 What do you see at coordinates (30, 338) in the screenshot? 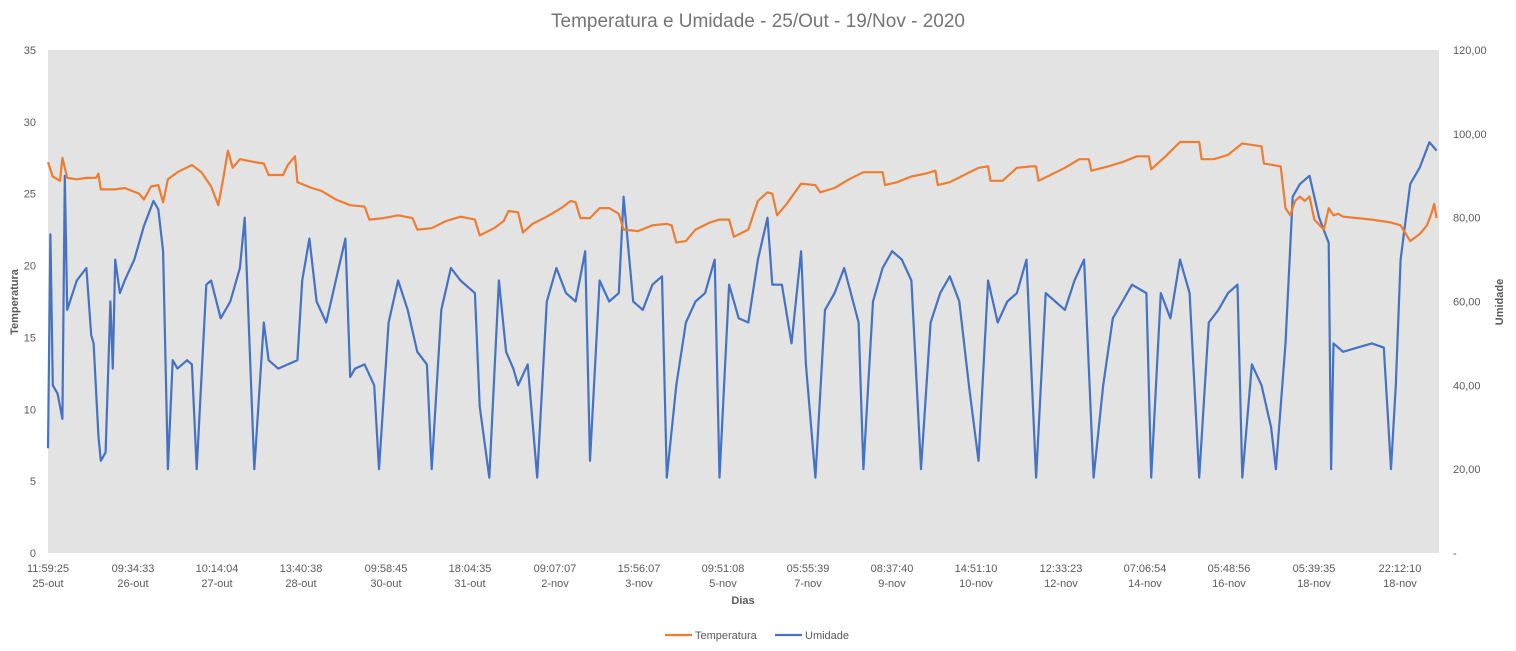
I see `y-left-tick-label: 15` at bounding box center [30, 338].